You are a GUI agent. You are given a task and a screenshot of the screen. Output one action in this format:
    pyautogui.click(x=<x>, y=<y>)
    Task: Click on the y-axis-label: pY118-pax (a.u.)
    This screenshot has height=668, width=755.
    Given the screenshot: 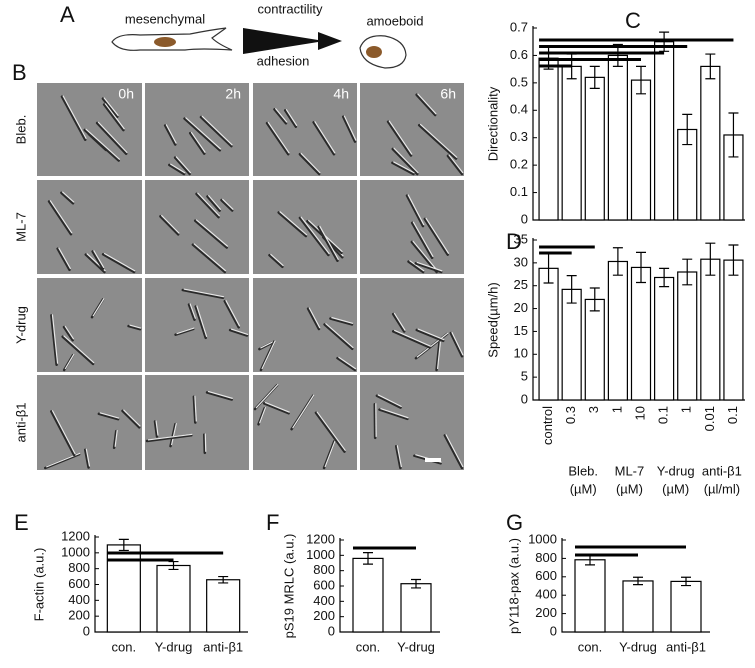 What is the action you would take?
    pyautogui.click(x=513, y=586)
    